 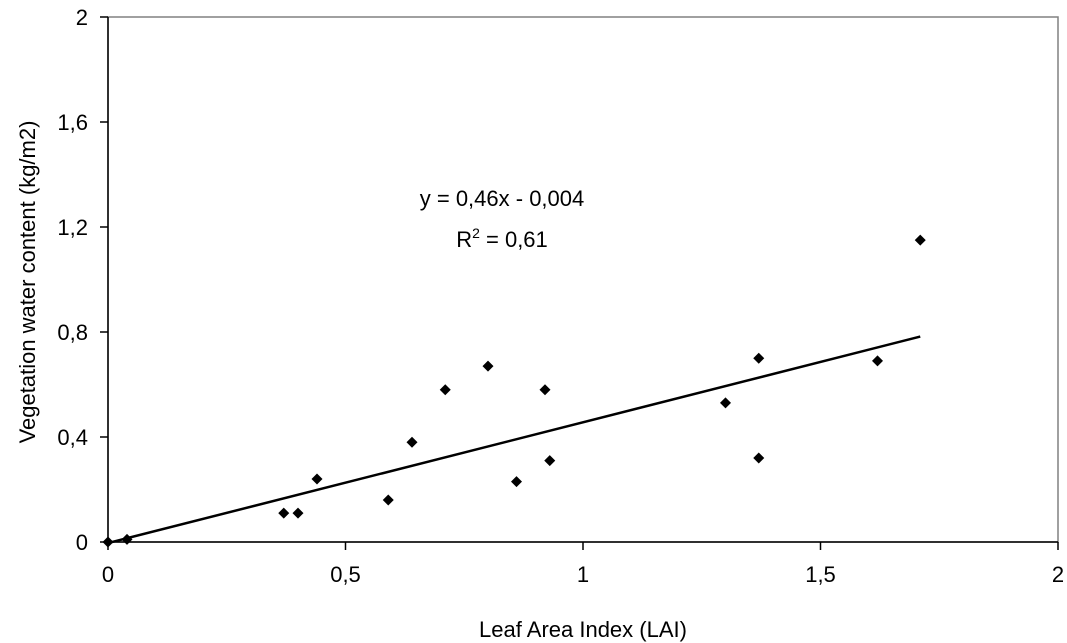 What do you see at coordinates (82, 17) in the screenshot?
I see `y-tick-label: 2` at bounding box center [82, 17].